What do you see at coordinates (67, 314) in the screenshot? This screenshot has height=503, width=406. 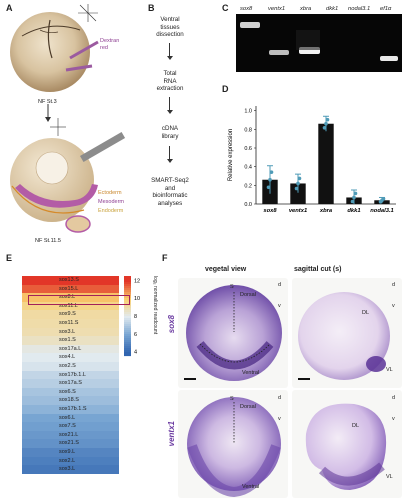 I see `heatmap-row-label: sox9.S` at bounding box center [67, 314].